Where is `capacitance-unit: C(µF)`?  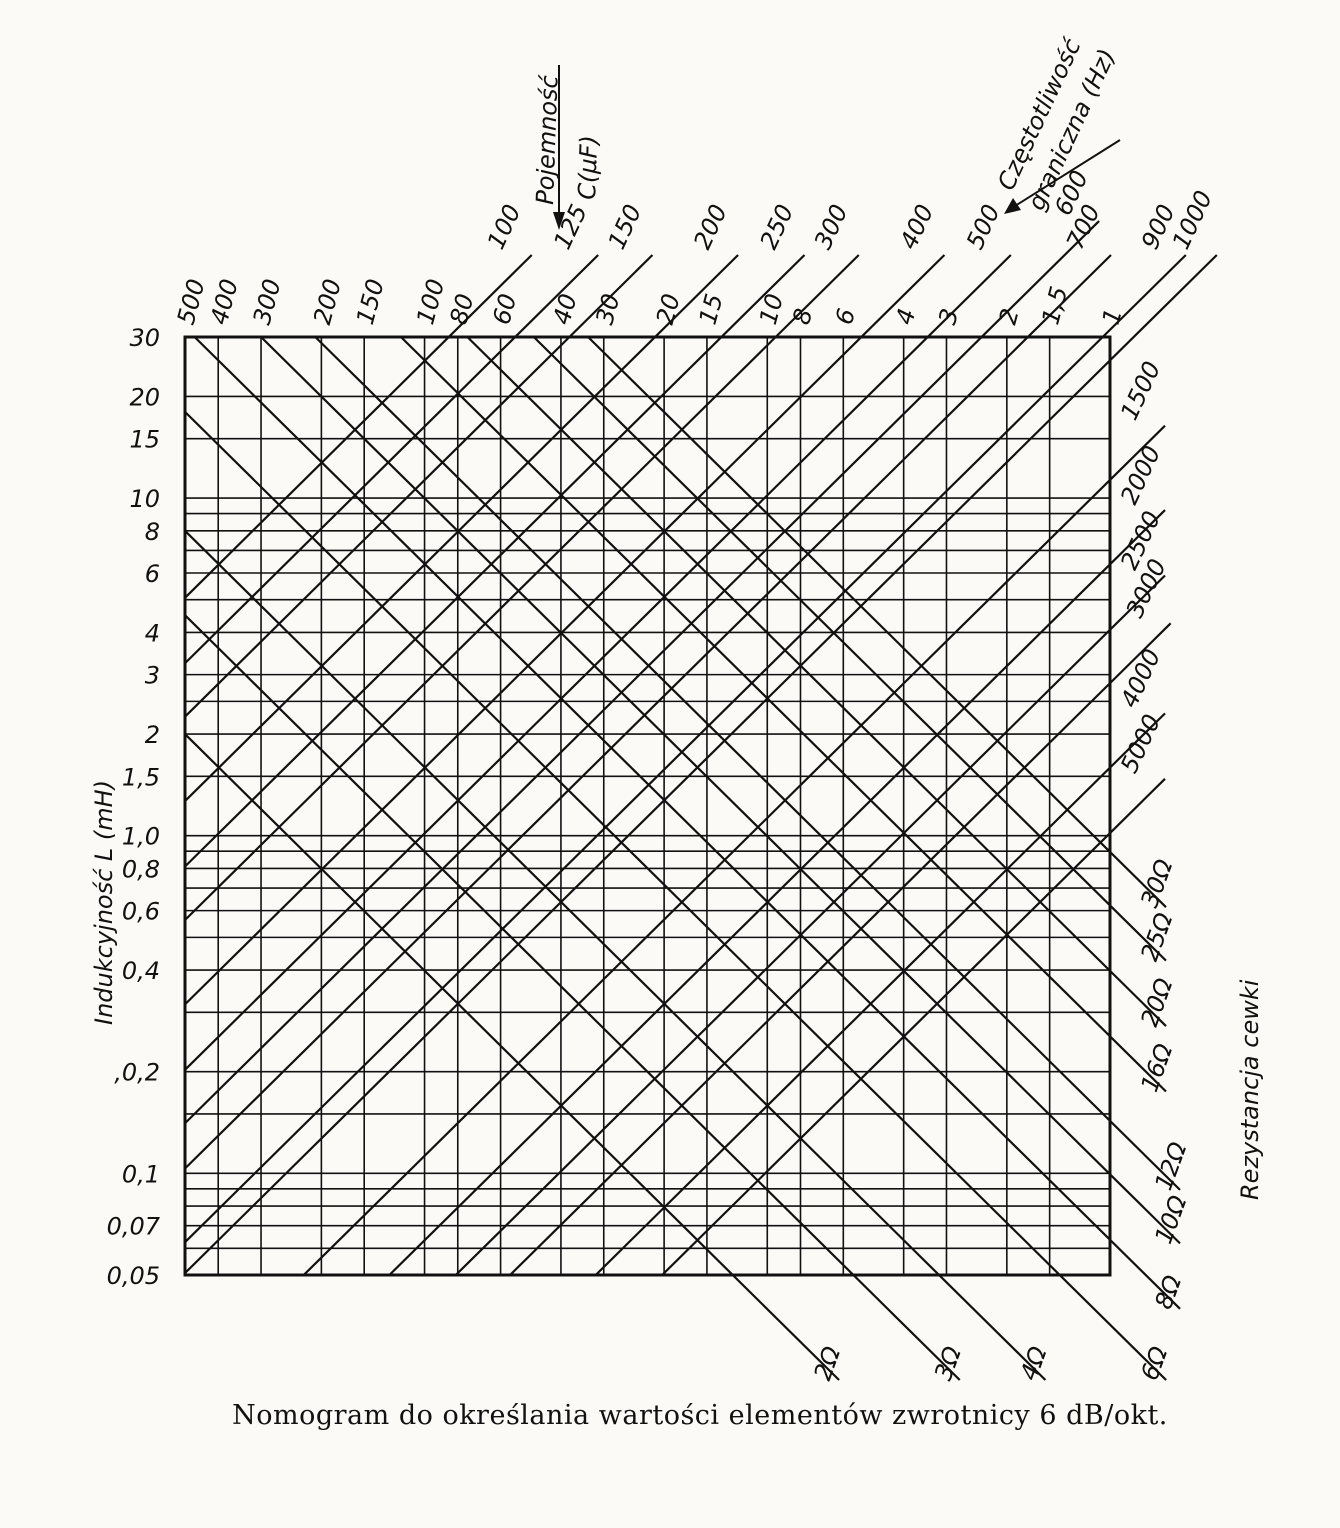 capacitance-unit: C(µF) is located at coordinates (588, 168).